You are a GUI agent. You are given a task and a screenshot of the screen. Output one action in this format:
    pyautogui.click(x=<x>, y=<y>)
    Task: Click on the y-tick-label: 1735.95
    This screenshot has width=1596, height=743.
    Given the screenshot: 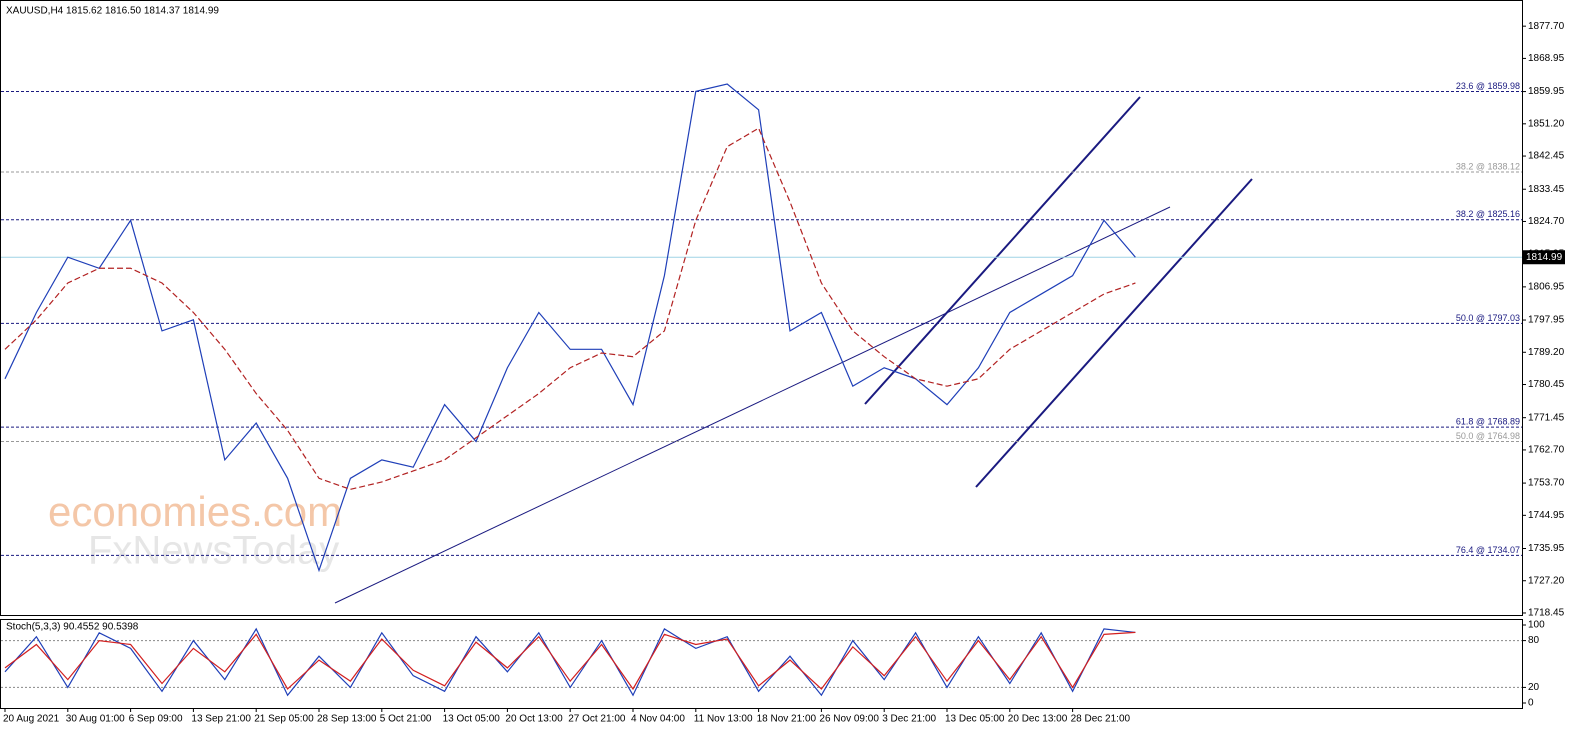 What is the action you would take?
    pyautogui.click(x=1546, y=548)
    